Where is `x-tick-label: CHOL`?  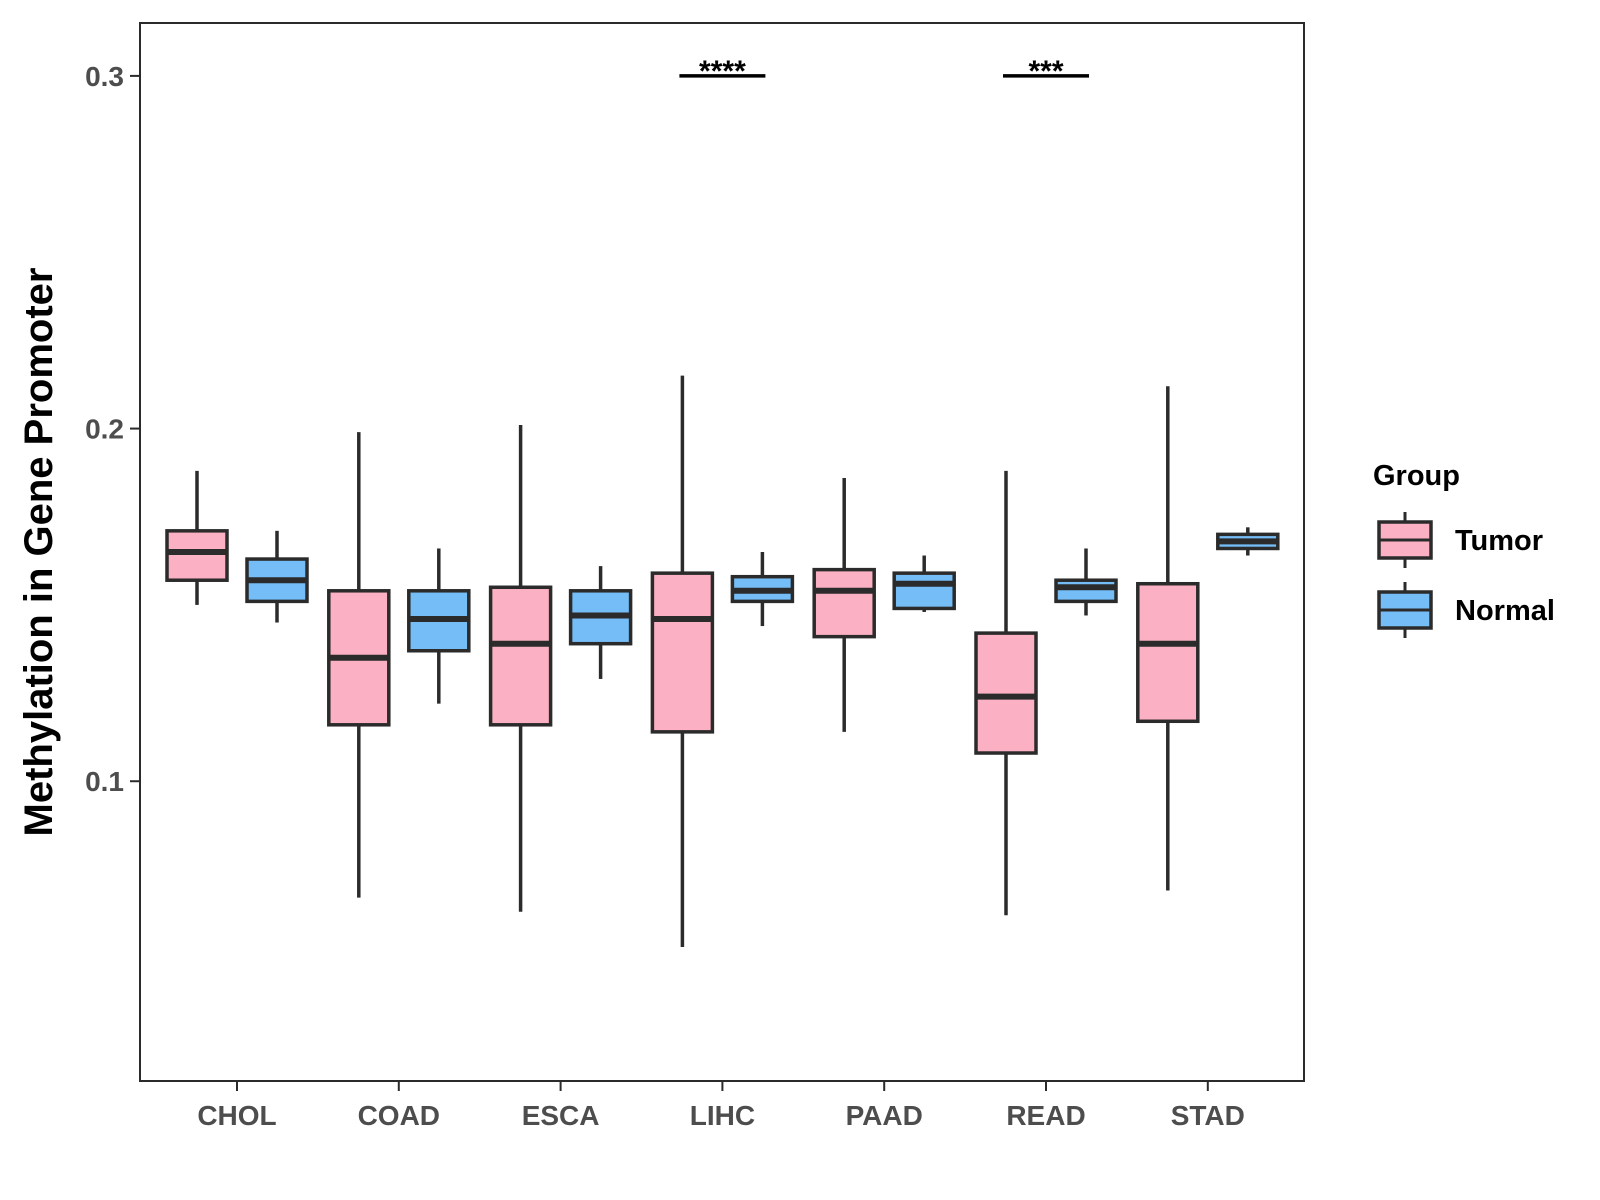
x-tick-label: CHOL is located at coordinates (236, 1115).